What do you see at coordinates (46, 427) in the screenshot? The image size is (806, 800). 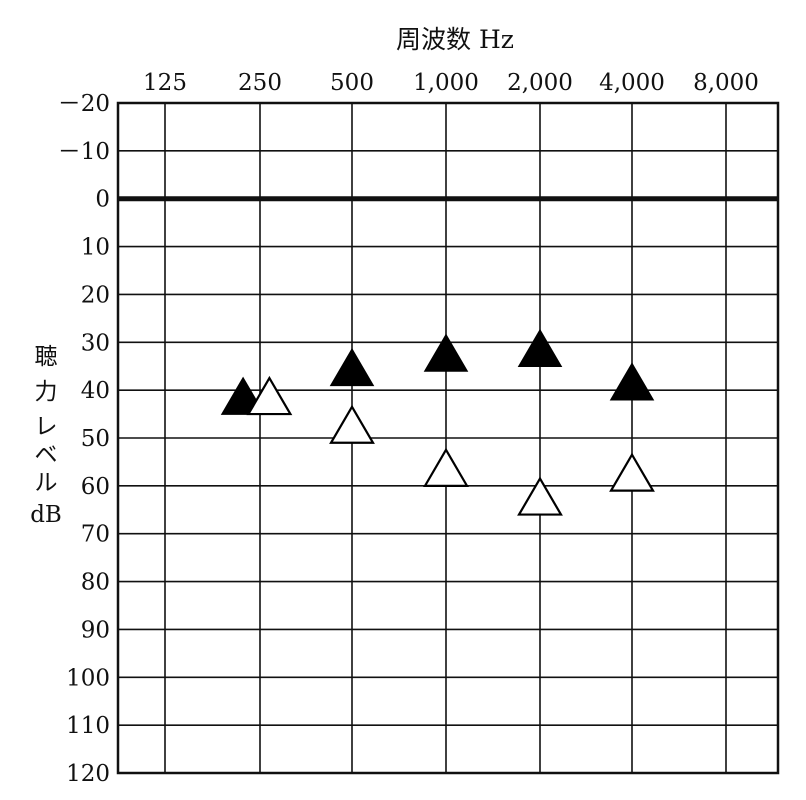 I see `y-axis-label-char: レ` at bounding box center [46, 427].